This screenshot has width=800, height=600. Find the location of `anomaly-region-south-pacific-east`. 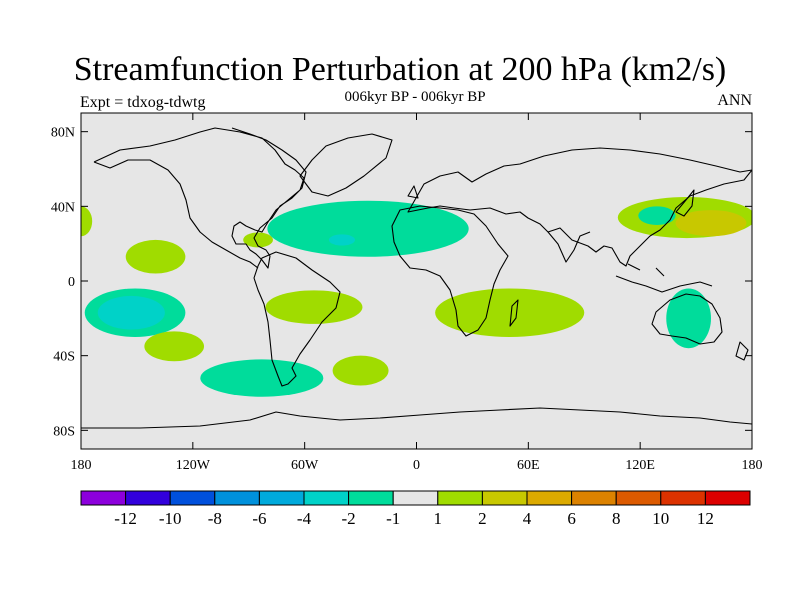

anomaly-region-south-pacific-east is located at coordinates (174, 346).